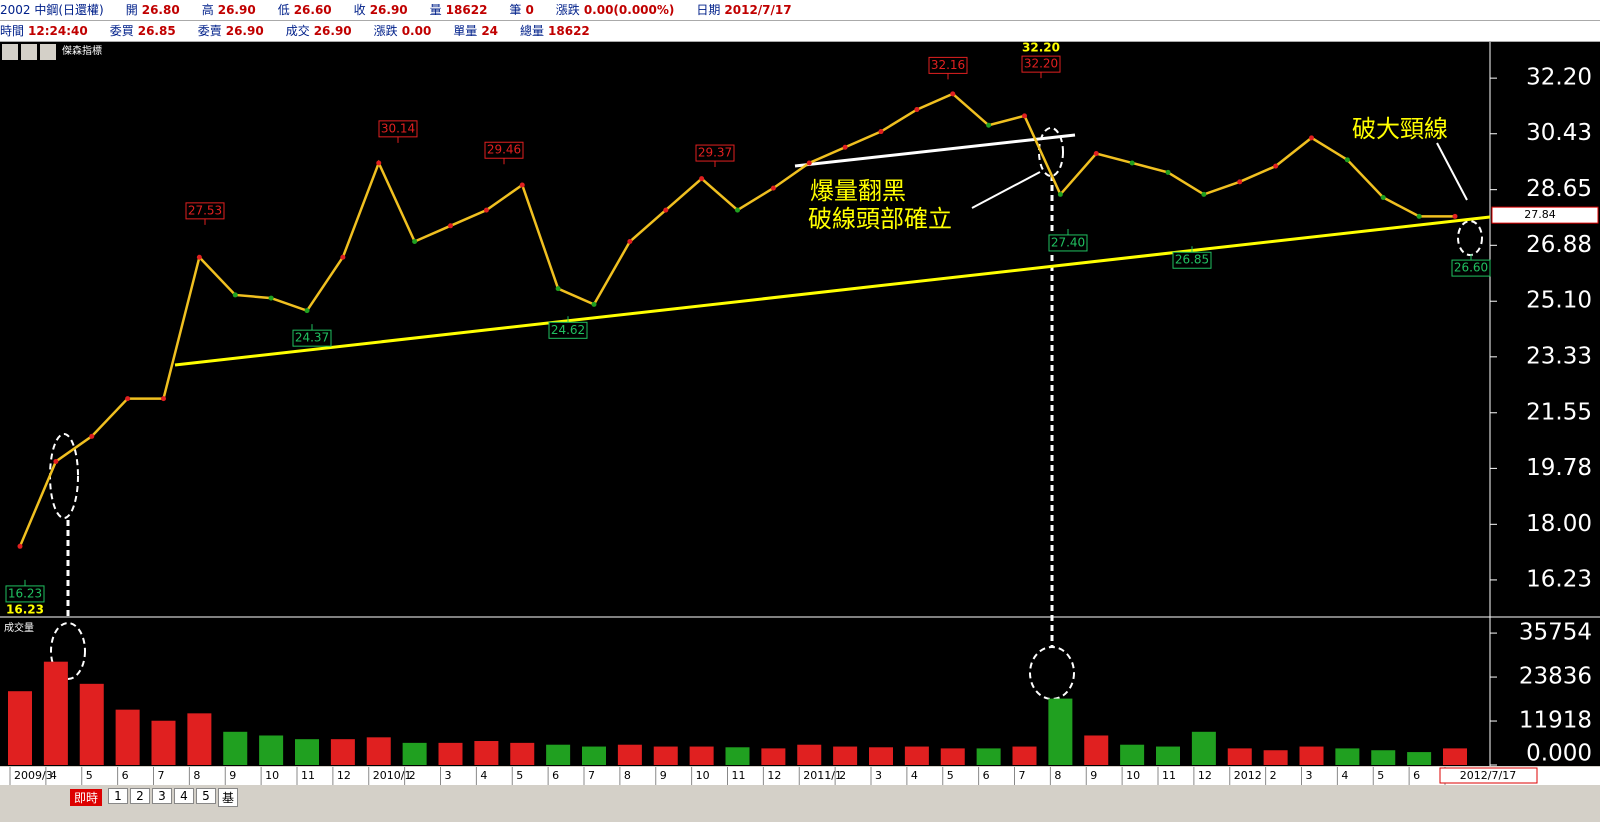 The image size is (1600, 822). I want to click on min-label: 16.23, so click(25, 610).